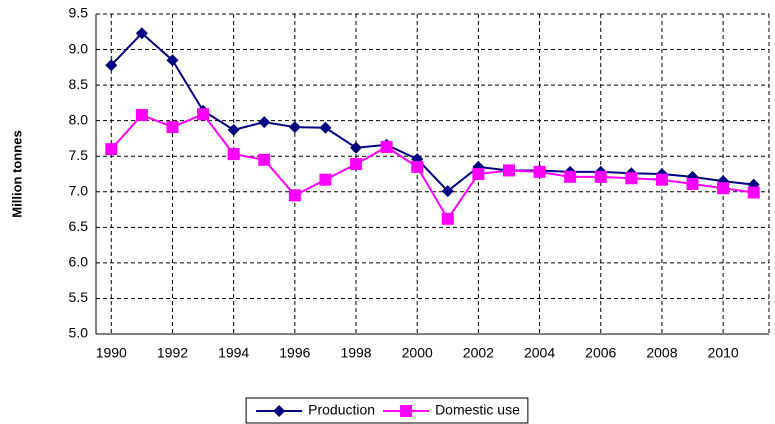  What do you see at coordinates (477, 410) in the screenshot?
I see `legend-label: Domestic use` at bounding box center [477, 410].